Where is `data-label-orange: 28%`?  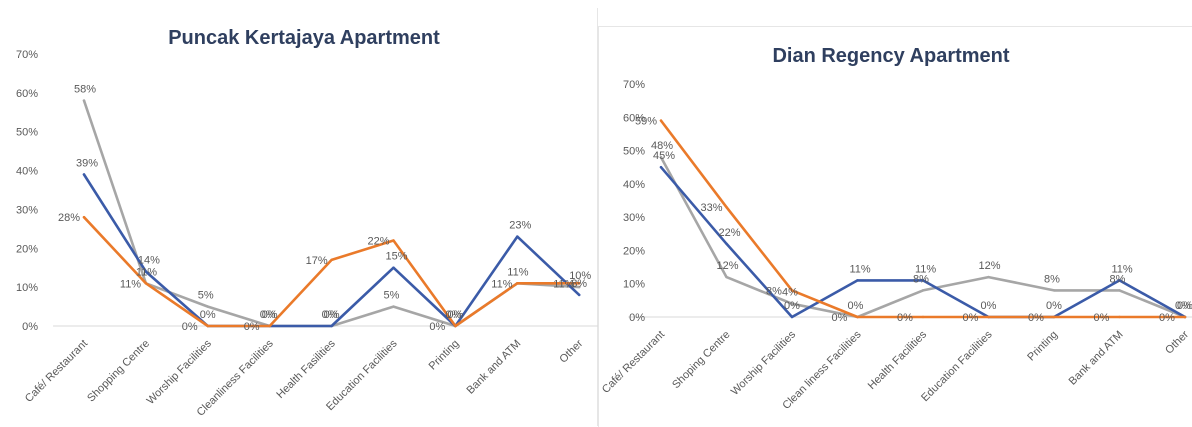 data-label-orange: 28% is located at coordinates (69, 218).